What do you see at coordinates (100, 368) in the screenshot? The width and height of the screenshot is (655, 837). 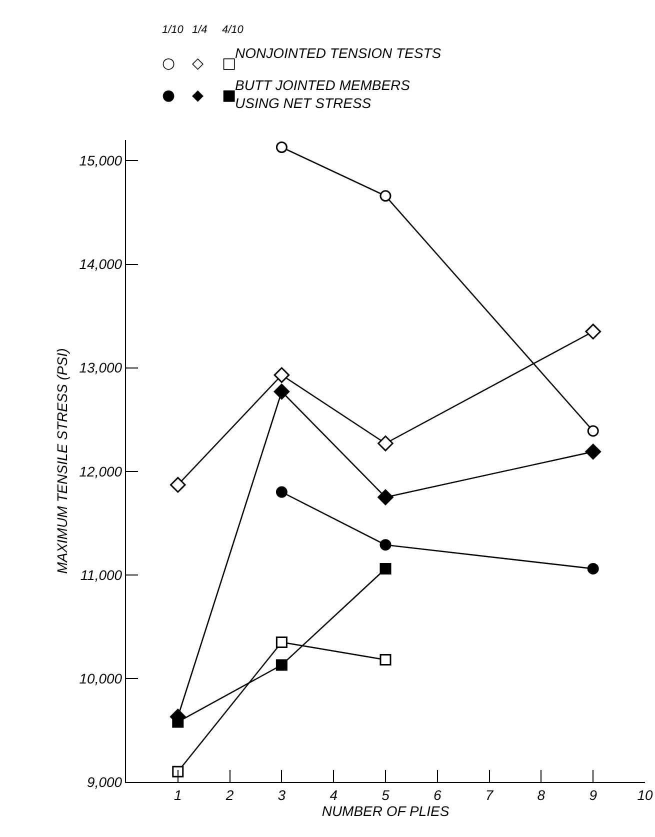 I see `y-tick-label: 13,000` at bounding box center [100, 368].